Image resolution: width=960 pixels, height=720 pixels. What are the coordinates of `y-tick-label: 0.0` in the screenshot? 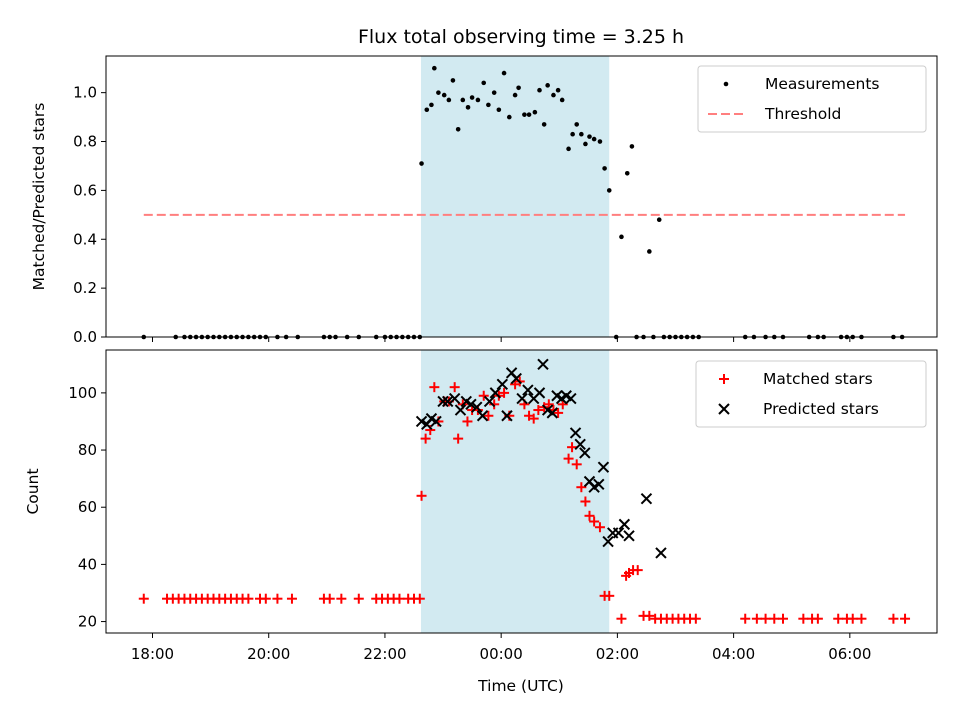 It's located at (85, 337).